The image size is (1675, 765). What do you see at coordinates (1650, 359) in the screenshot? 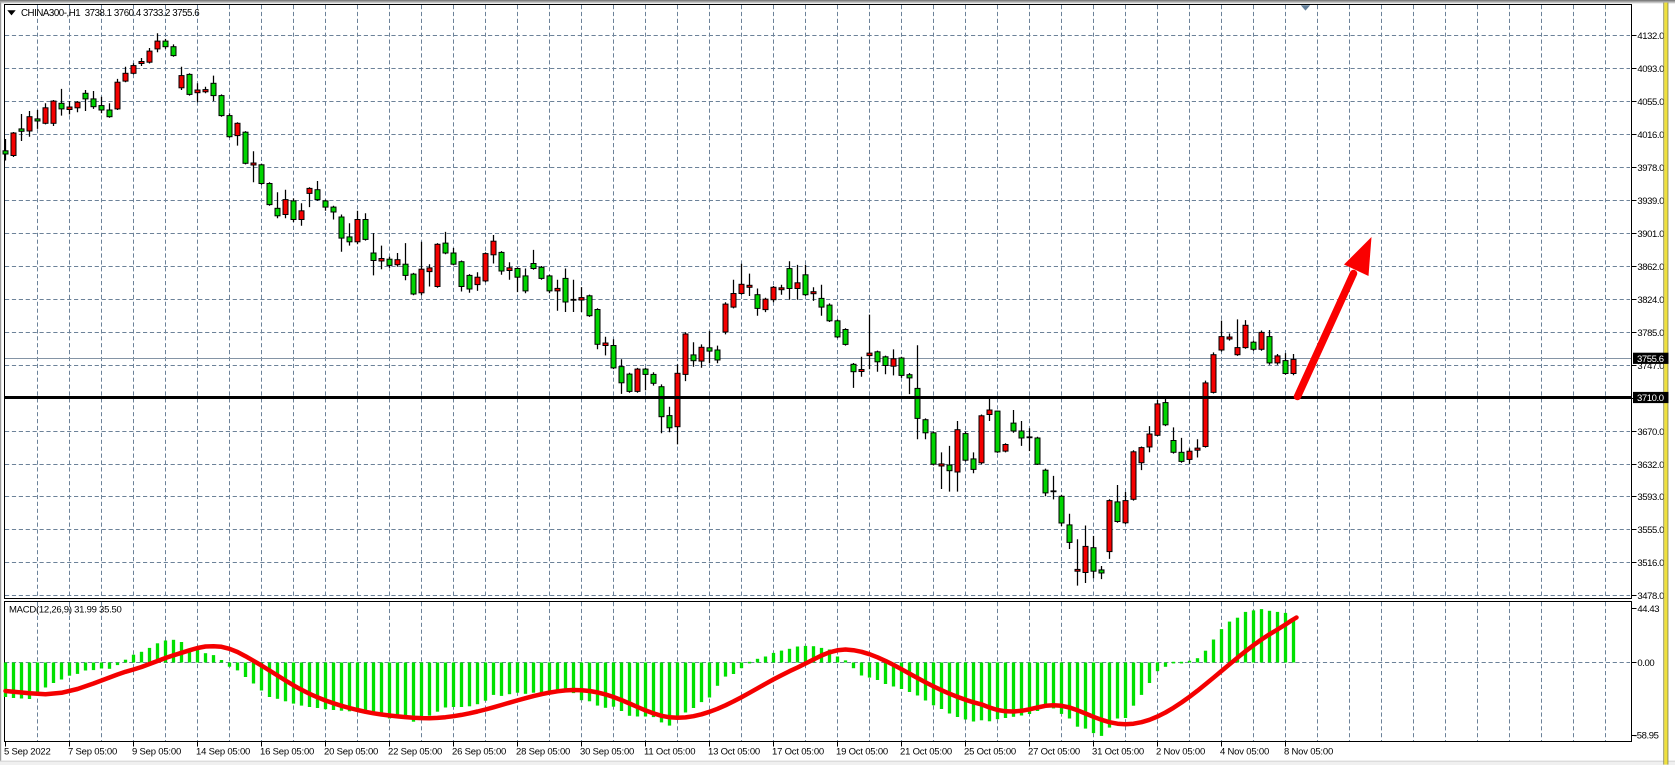
I see `svg-text: 3755.6` at bounding box center [1650, 359].